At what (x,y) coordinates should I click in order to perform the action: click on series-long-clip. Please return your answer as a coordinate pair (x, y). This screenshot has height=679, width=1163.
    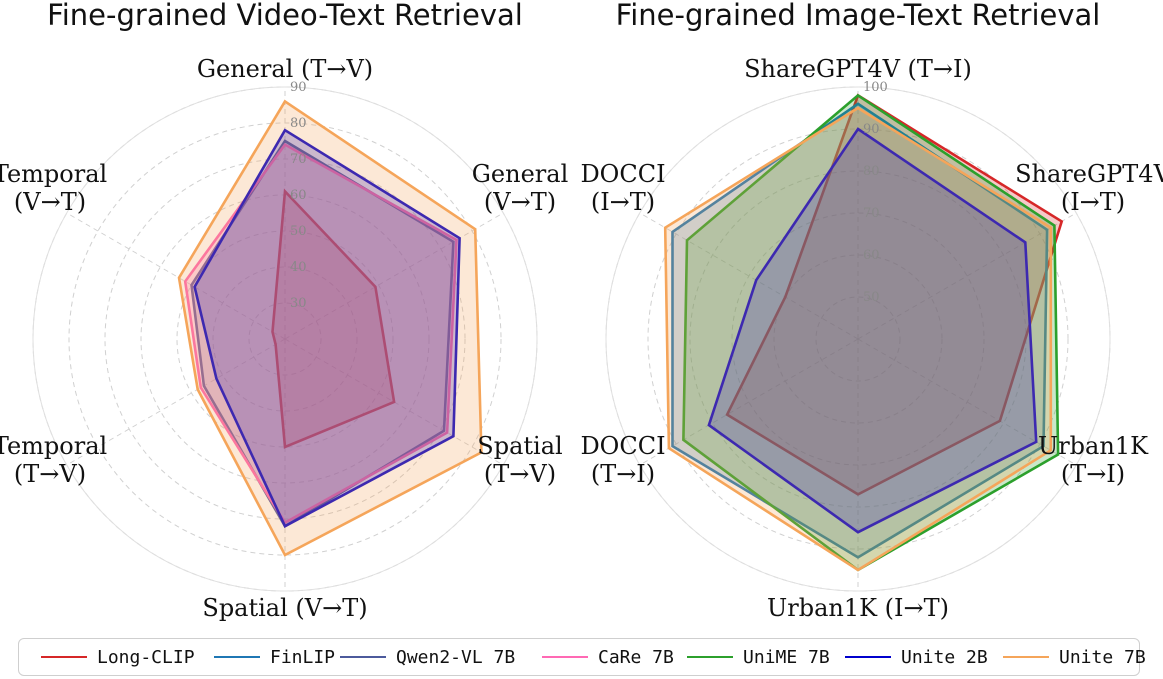
    Looking at the image, I should click on (333, 318).